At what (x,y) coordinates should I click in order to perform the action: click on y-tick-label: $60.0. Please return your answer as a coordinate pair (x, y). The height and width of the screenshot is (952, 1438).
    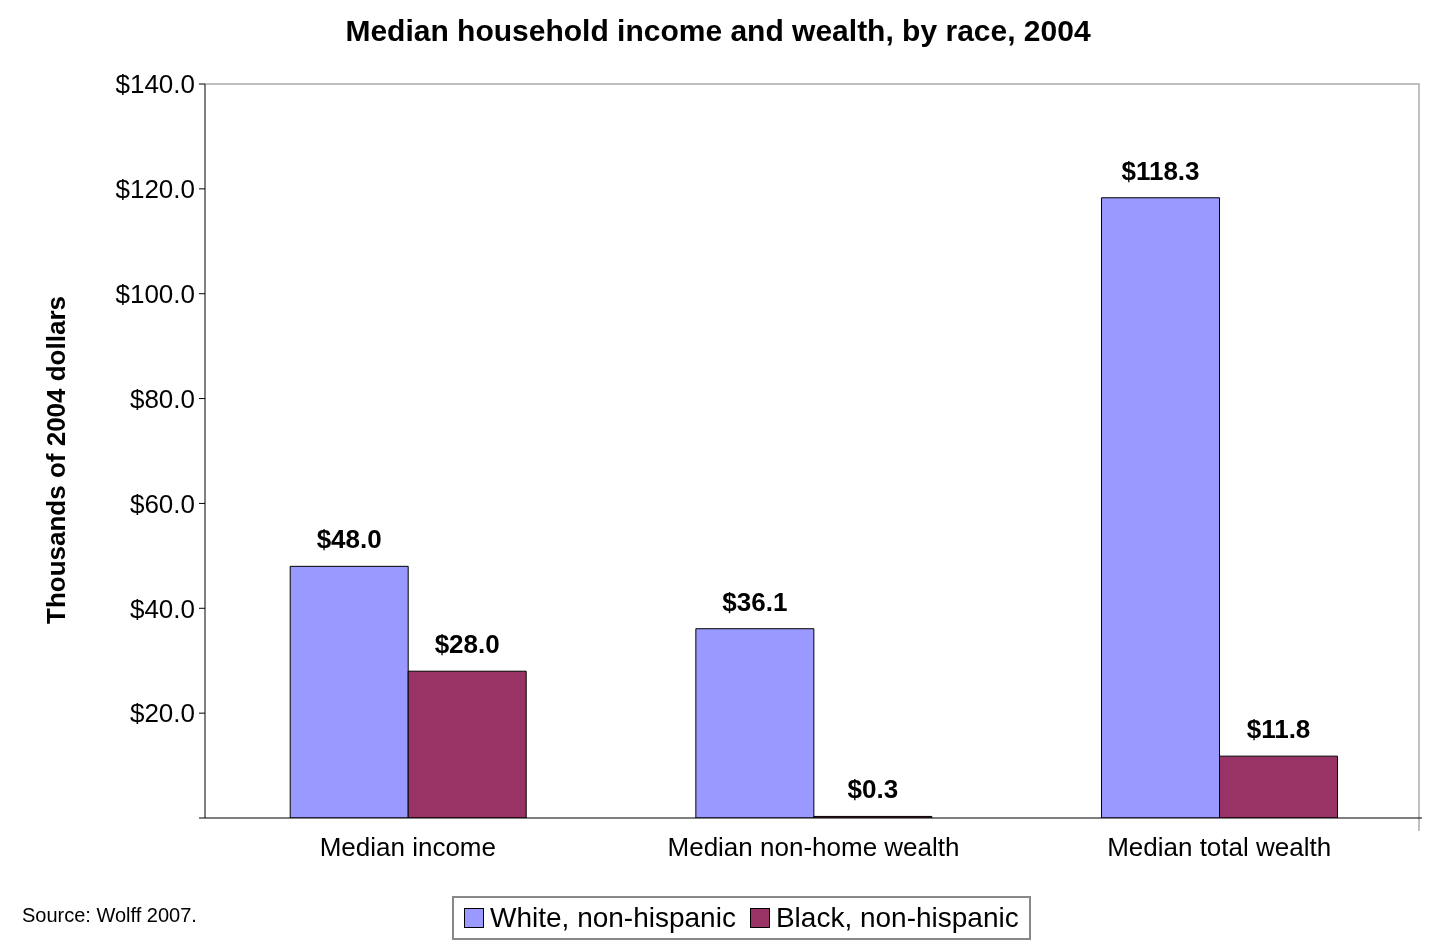
    Looking at the image, I should click on (162, 503).